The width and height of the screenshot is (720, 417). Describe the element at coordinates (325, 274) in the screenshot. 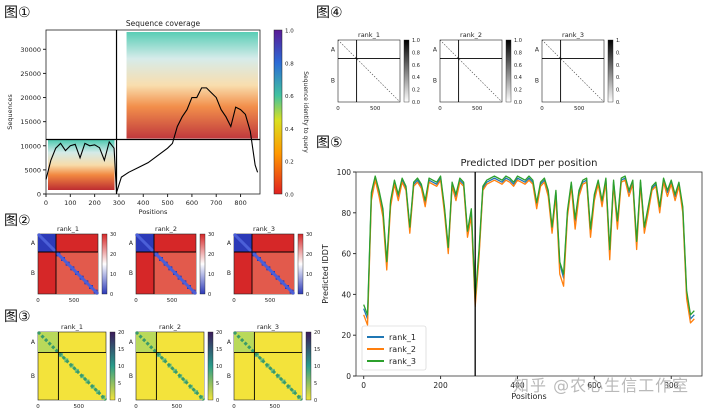

I see `plddt-ylabel: Predicted lDDT` at that location.